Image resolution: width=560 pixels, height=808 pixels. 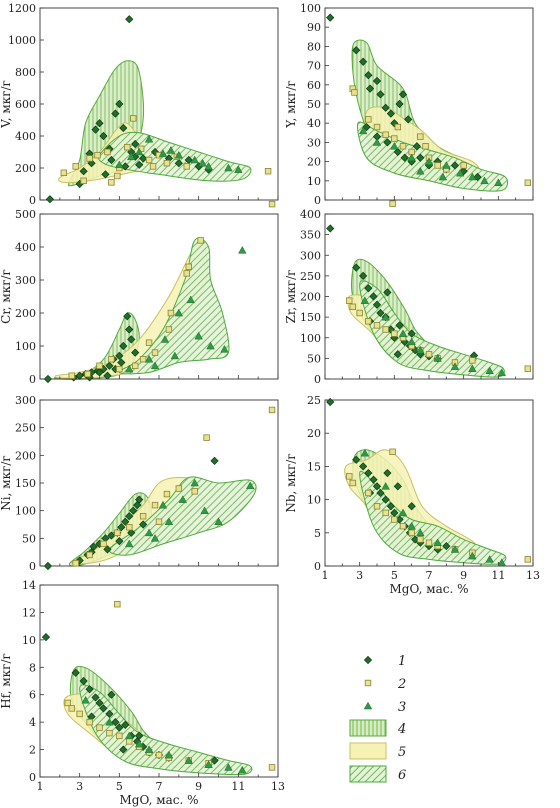 What do you see at coordinates (6, 296) in the screenshot?
I see `y-axis-label: Cr, мкг/г` at bounding box center [6, 296].